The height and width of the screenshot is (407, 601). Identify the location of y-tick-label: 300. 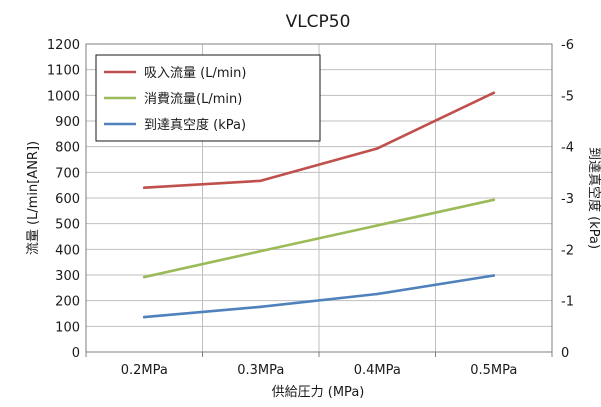
(67, 276).